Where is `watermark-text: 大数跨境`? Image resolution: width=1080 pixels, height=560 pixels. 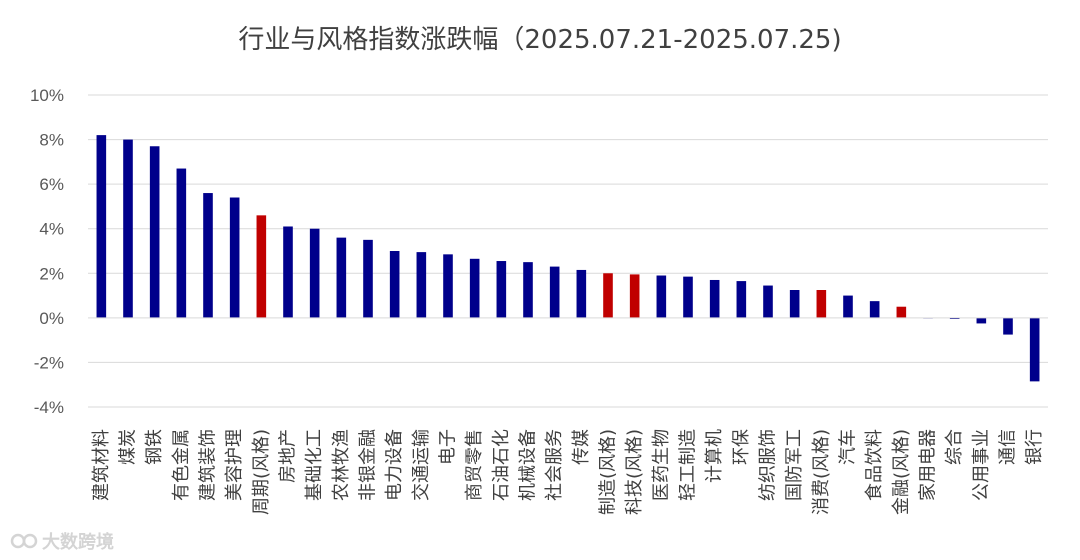
watermark-text: 大数跨境 is located at coordinates (78, 542).